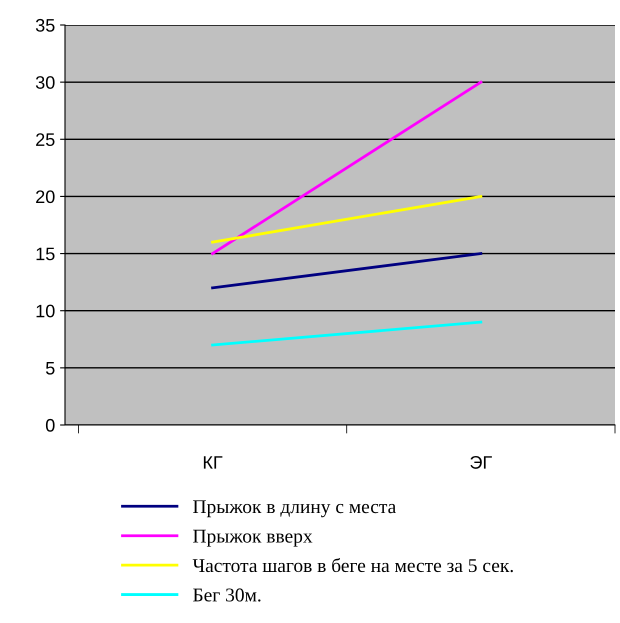 The height and width of the screenshot is (623, 620). I want to click on legend-label: Прыжок в длину с места, so click(294, 509).